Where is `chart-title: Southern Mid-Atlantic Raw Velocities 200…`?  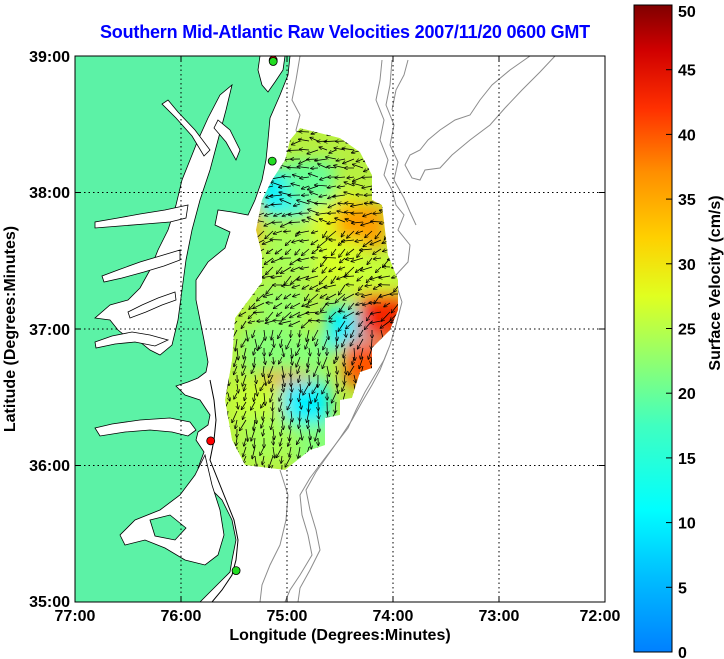
chart-title: Southern Mid-Atlantic Raw Velocities 200… is located at coordinates (345, 32).